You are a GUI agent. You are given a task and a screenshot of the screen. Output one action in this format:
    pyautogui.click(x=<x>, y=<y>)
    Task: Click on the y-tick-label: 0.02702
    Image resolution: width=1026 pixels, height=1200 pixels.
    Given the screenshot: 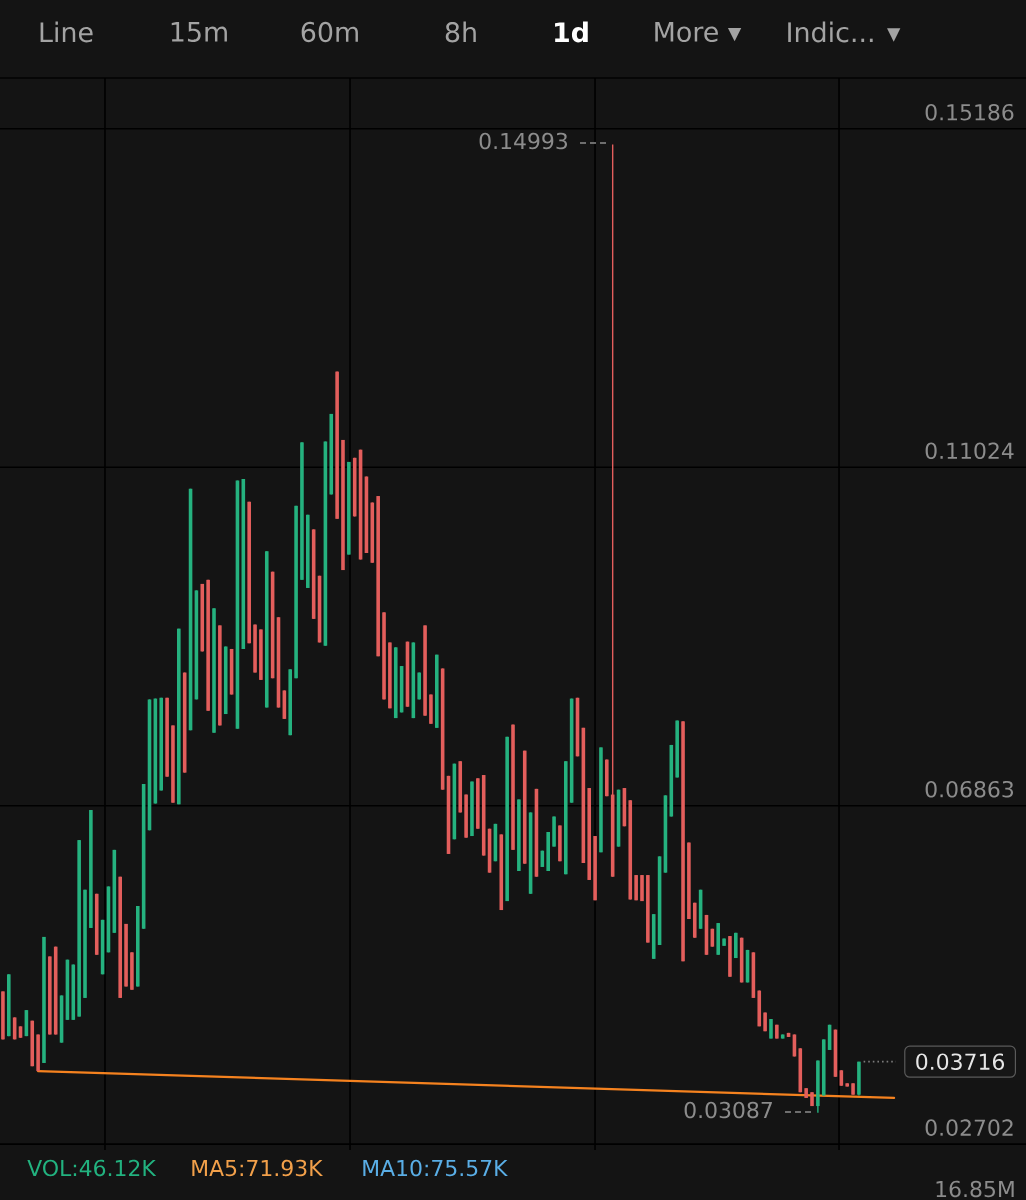 What is the action you would take?
    pyautogui.click(x=969, y=1127)
    